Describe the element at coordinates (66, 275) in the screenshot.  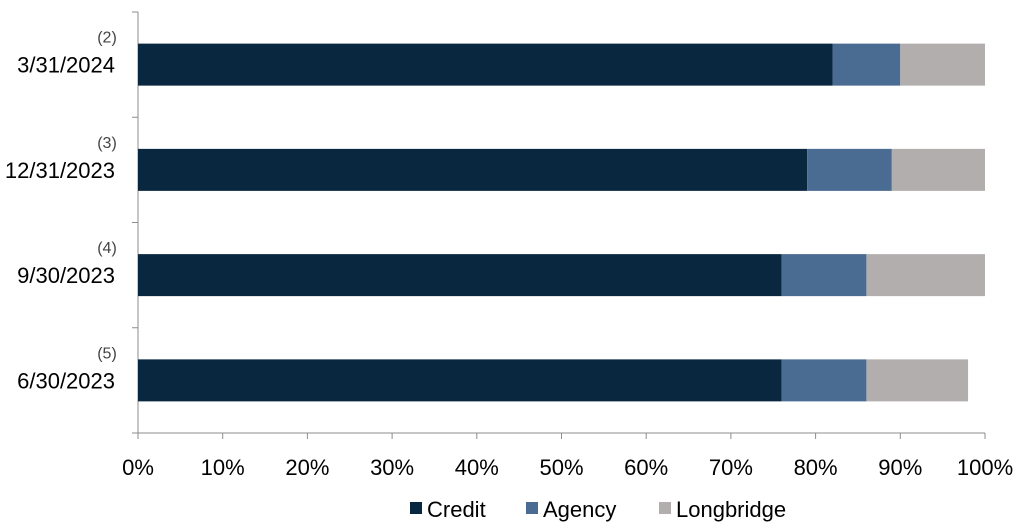
I see `category-label: 9/30/2023` at that location.